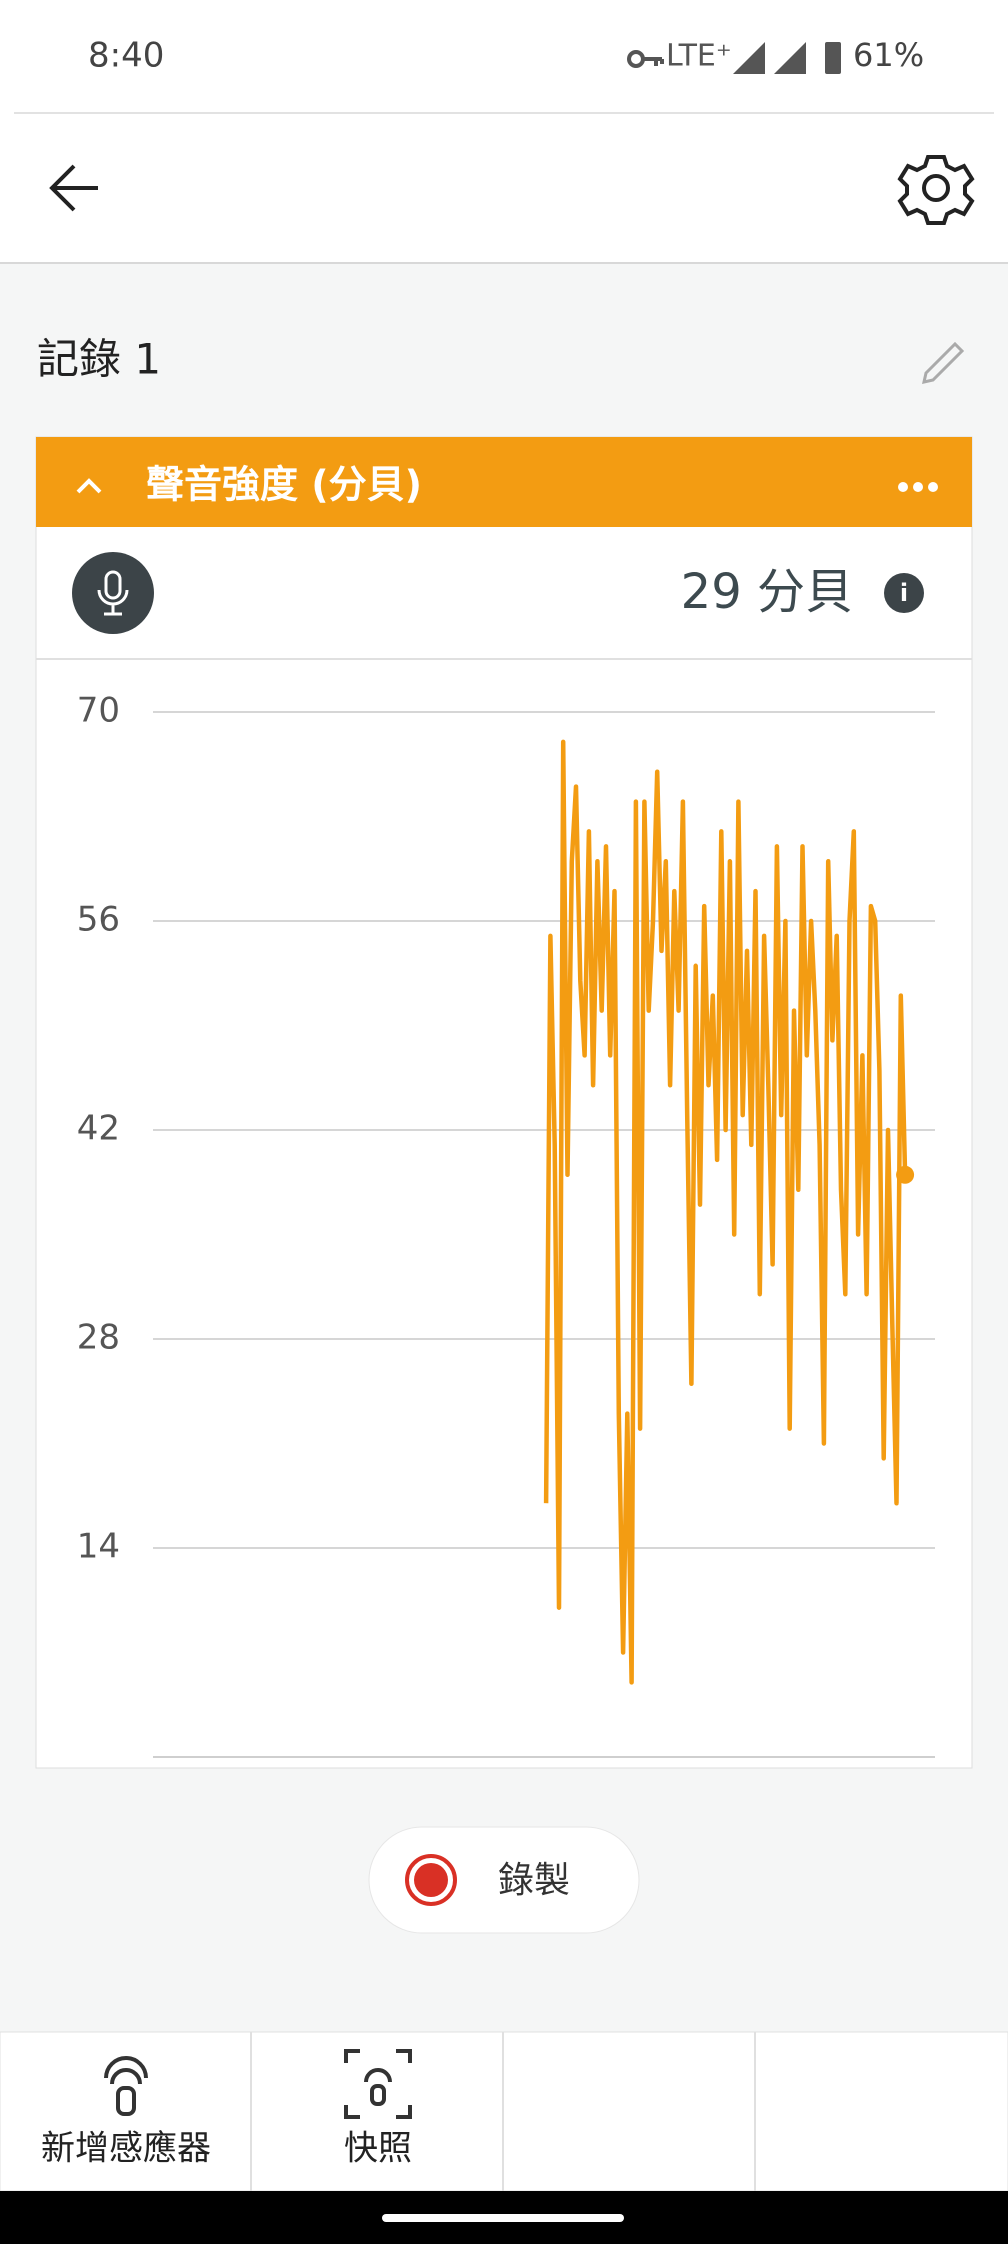  I want to click on y-tick-label: 14, so click(98, 1547).